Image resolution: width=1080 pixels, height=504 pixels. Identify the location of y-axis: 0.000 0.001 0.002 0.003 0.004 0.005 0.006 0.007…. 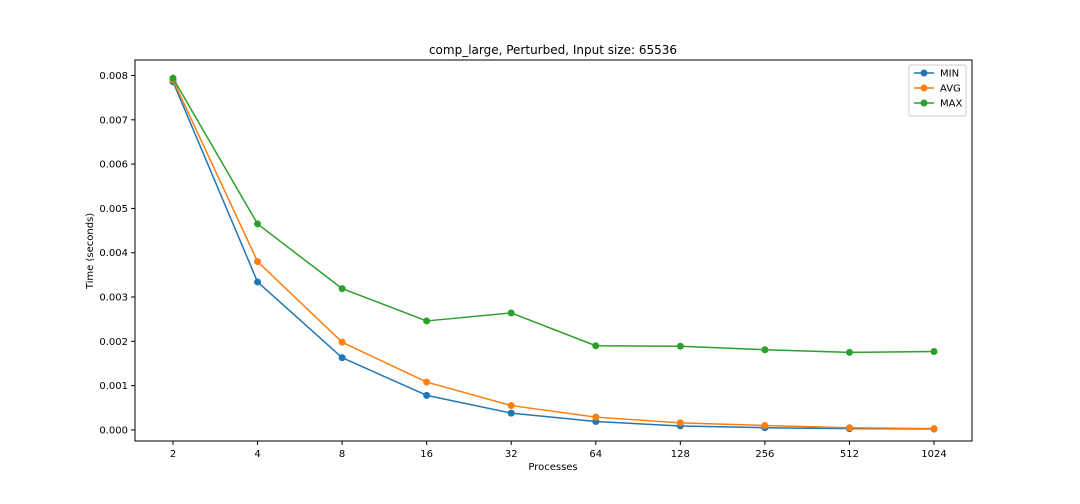
(117, 253).